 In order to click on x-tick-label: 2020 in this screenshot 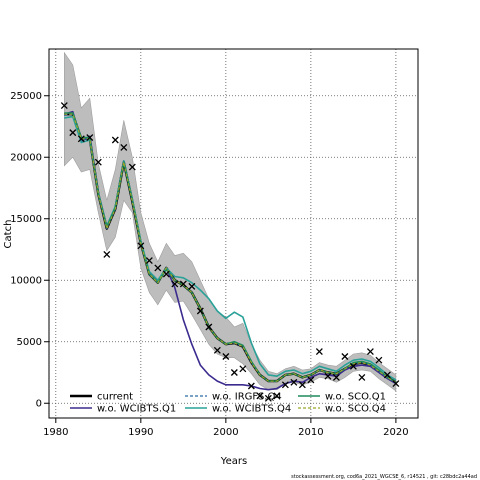, I will do `click(395, 432)`.